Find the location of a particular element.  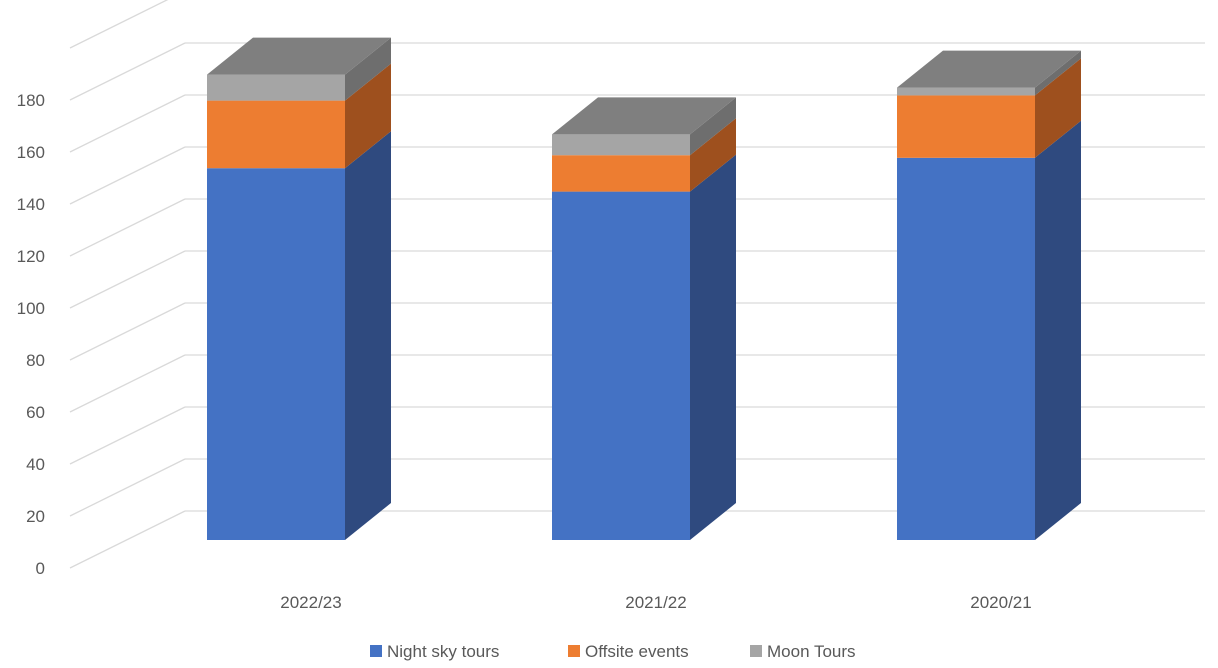

x-tick-label: 2021/22 is located at coordinates (655, 602).